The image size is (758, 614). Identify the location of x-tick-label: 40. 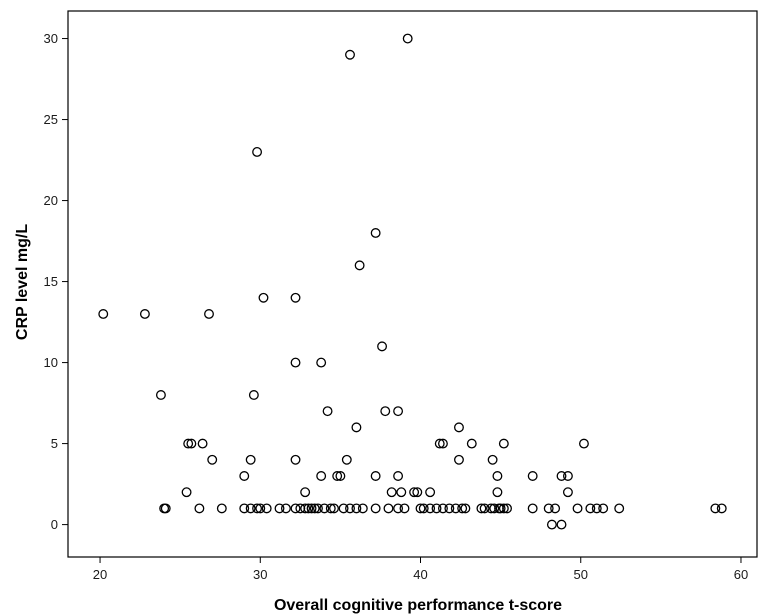
(420, 574).